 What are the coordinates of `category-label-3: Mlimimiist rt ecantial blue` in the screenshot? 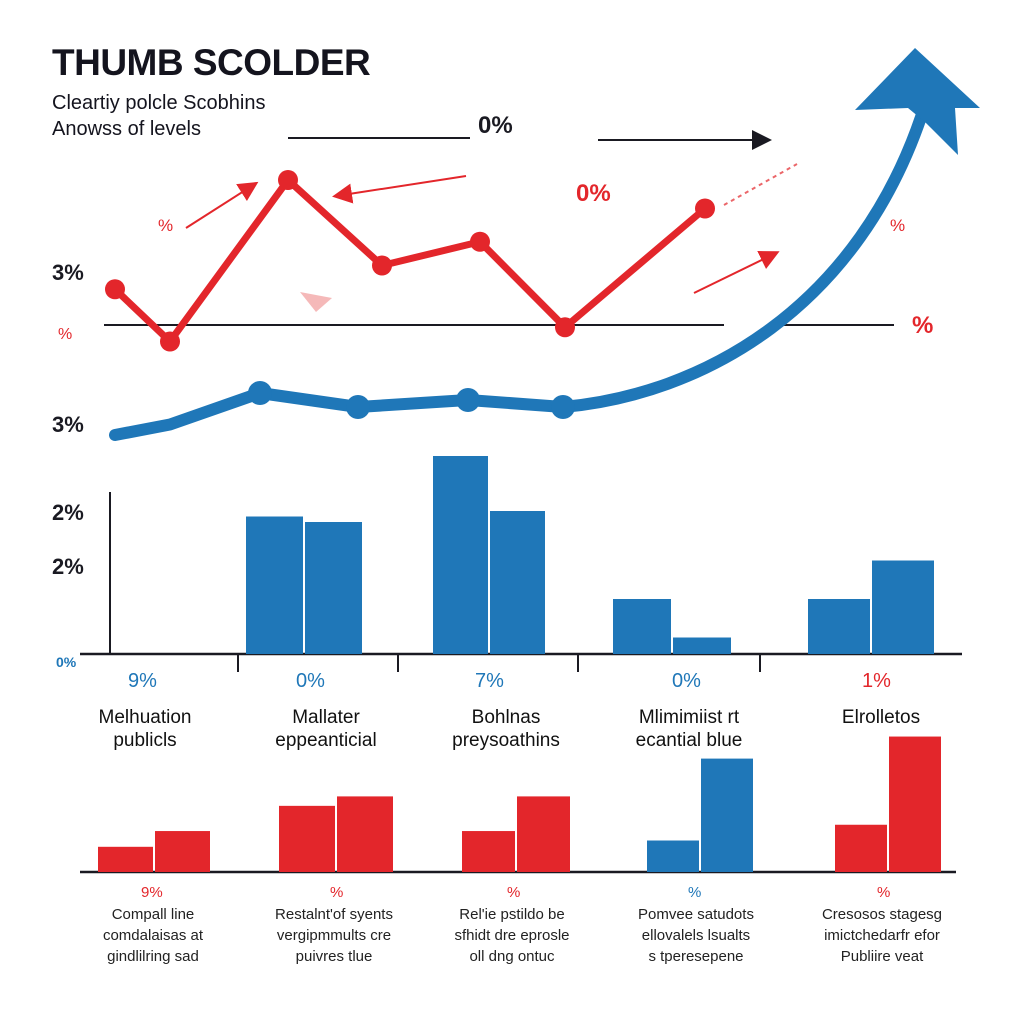 It's located at (689, 729).